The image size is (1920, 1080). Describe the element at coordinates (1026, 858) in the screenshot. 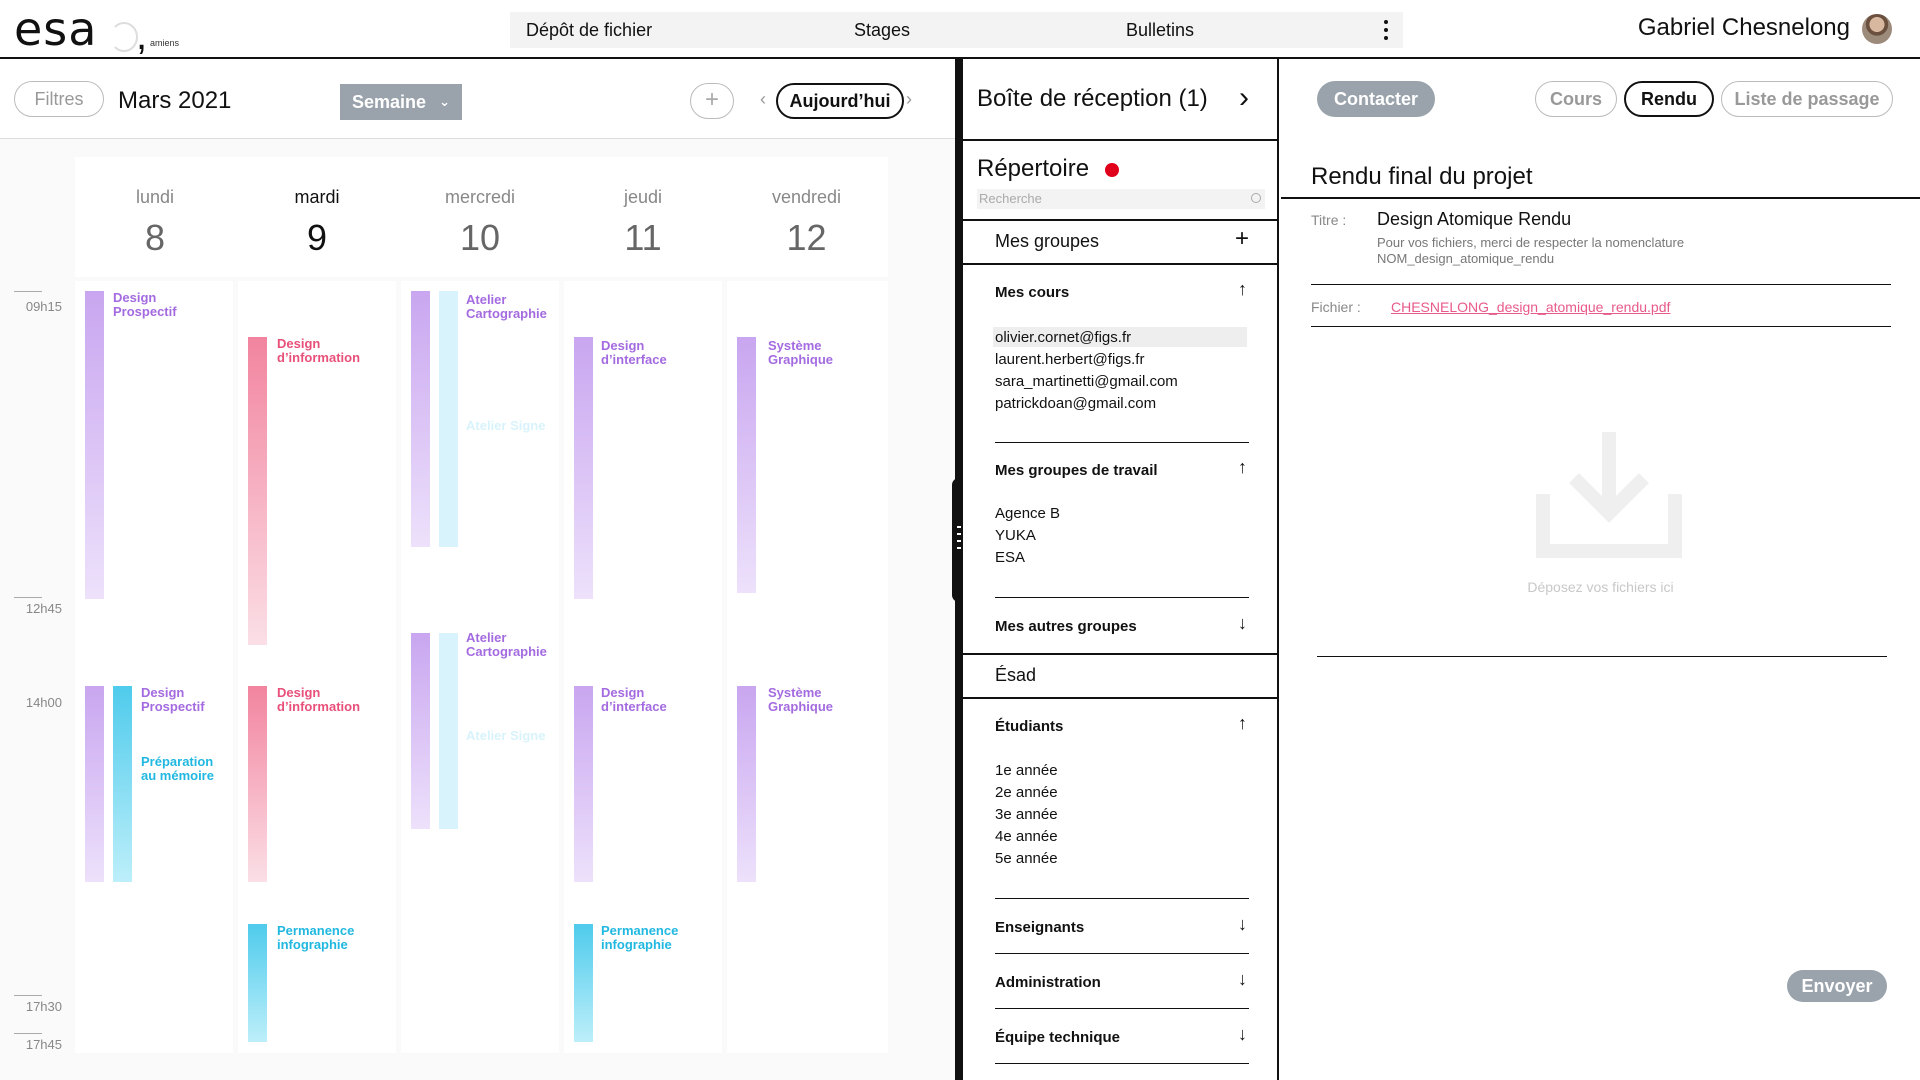

I see `year-item: 5e année` at that location.